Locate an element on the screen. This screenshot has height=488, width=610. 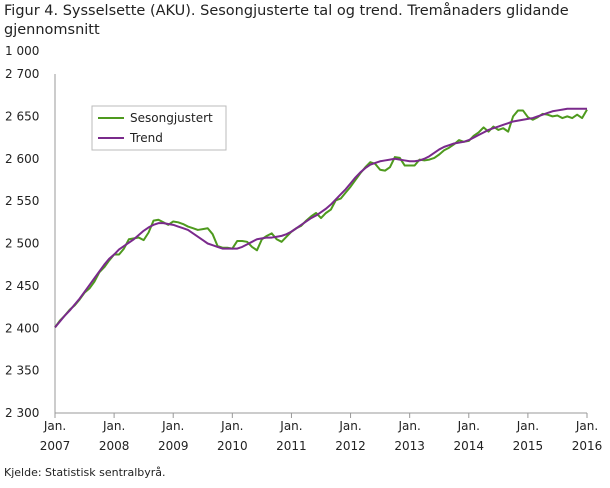
x-tick-label: Jan. 2011 is located at coordinates (291, 436).